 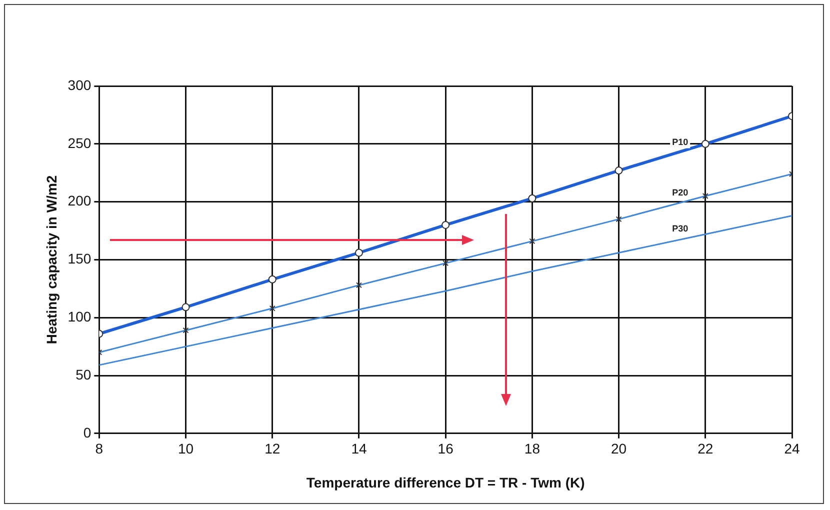 What do you see at coordinates (272, 448) in the screenshot?
I see `x-tick-label: 12` at bounding box center [272, 448].